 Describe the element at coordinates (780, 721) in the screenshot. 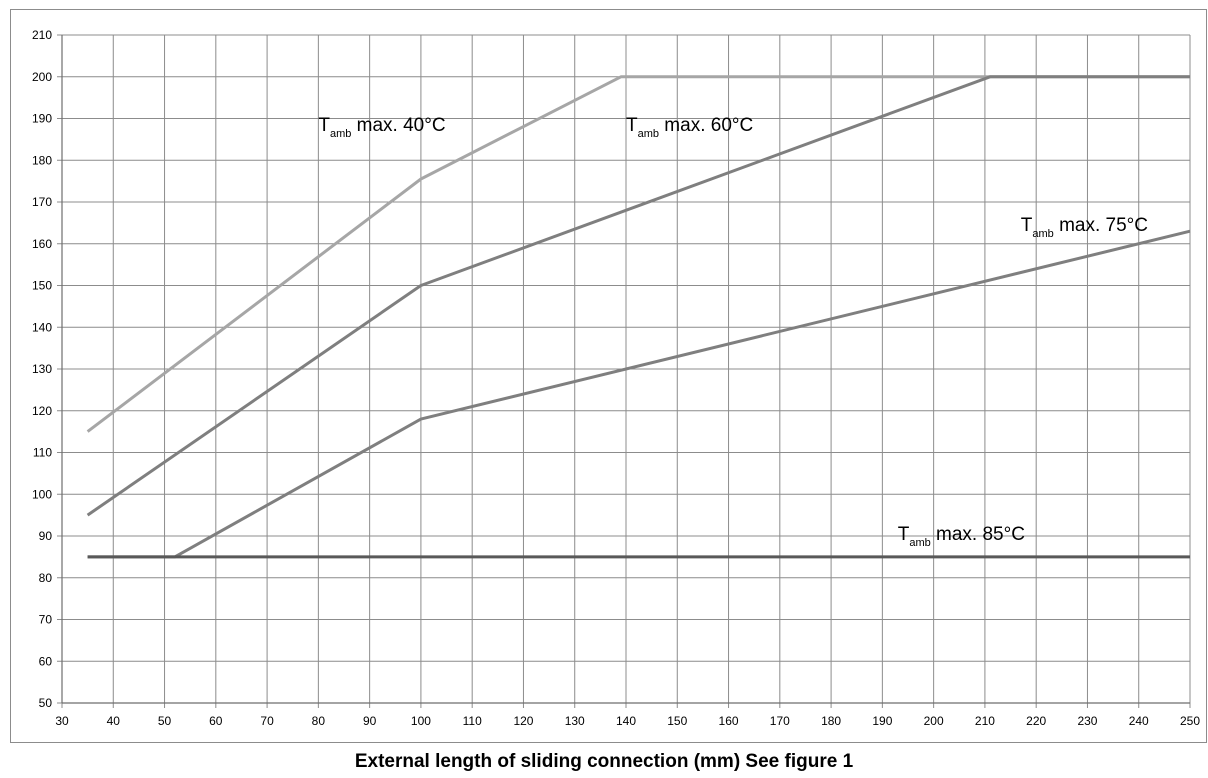

I see `x-tick-label: 170` at that location.